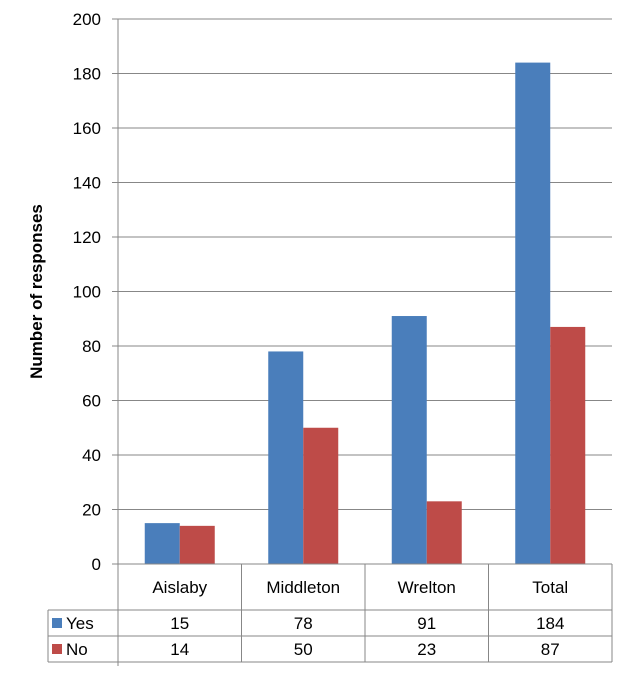 This screenshot has height=686, width=617. Describe the element at coordinates (179, 649) in the screenshot. I see `data-label: 14` at that location.